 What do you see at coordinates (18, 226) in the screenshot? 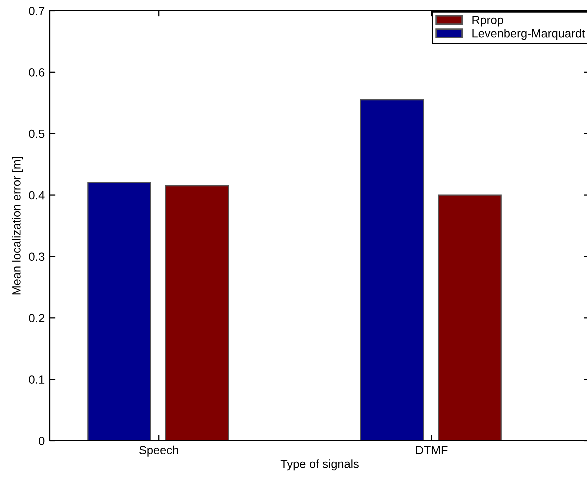
I see `y-axis-title: Mean localization error [m]` at bounding box center [18, 226].